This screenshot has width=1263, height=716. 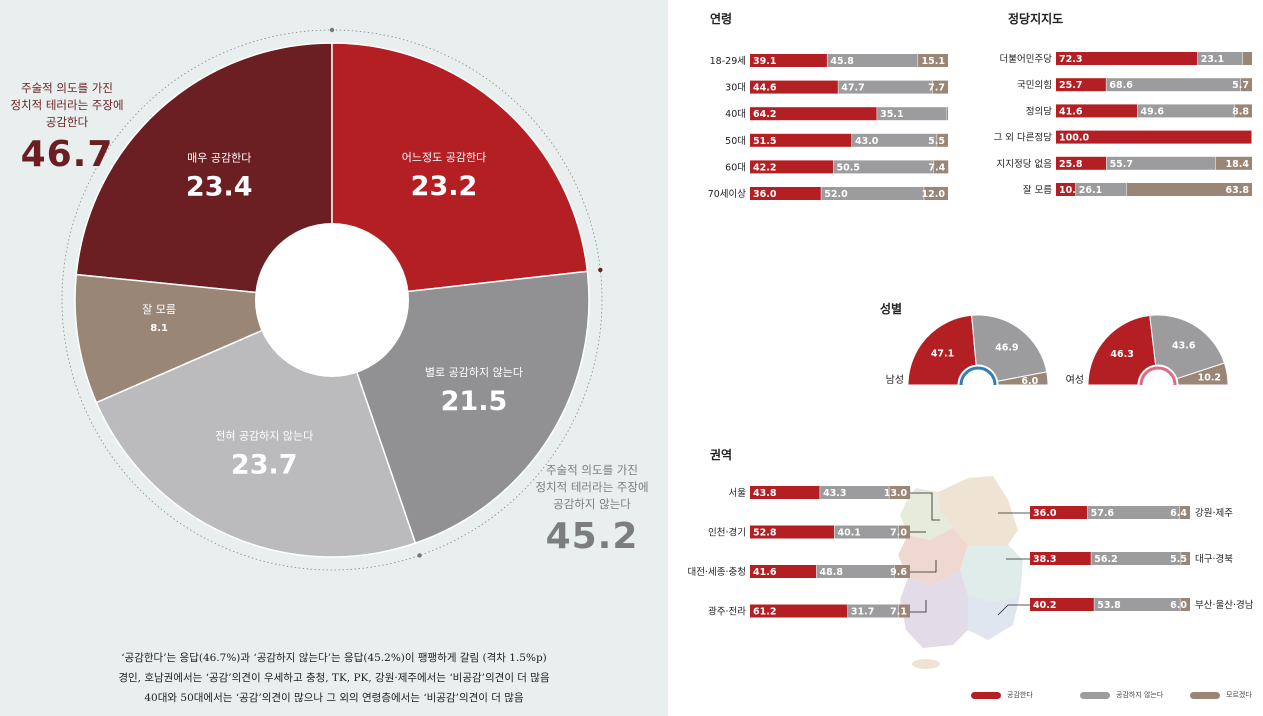 I want to click on bar-category-label: 국민의힘, so click(x=1034, y=85).